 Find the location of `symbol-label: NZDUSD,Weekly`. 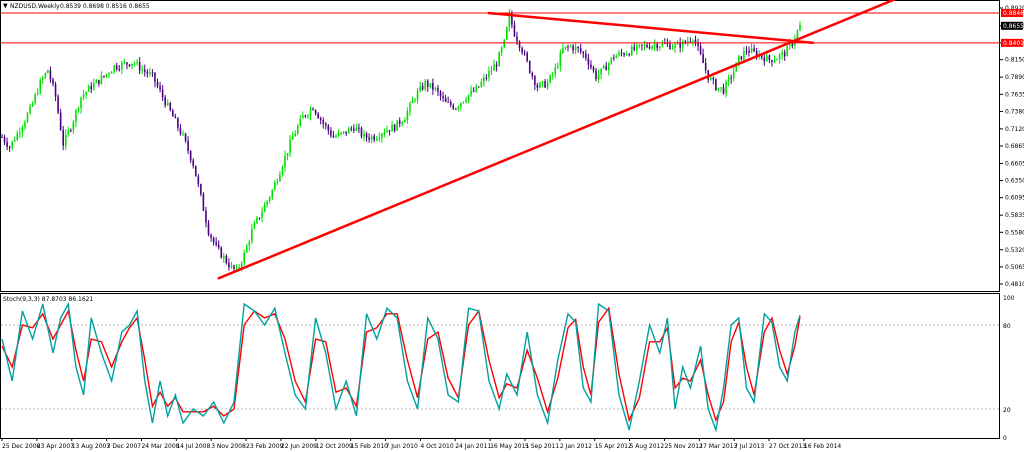

symbol-label: NZDUSD,Weekly is located at coordinates (35, 6).